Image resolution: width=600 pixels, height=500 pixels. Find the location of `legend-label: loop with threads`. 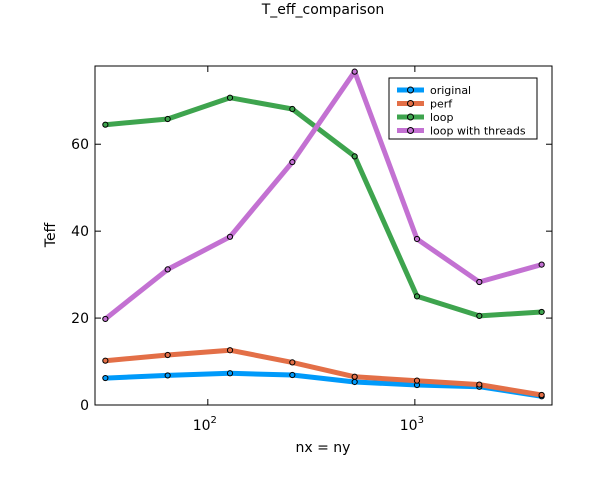

legend-label: loop with threads is located at coordinates (478, 131).